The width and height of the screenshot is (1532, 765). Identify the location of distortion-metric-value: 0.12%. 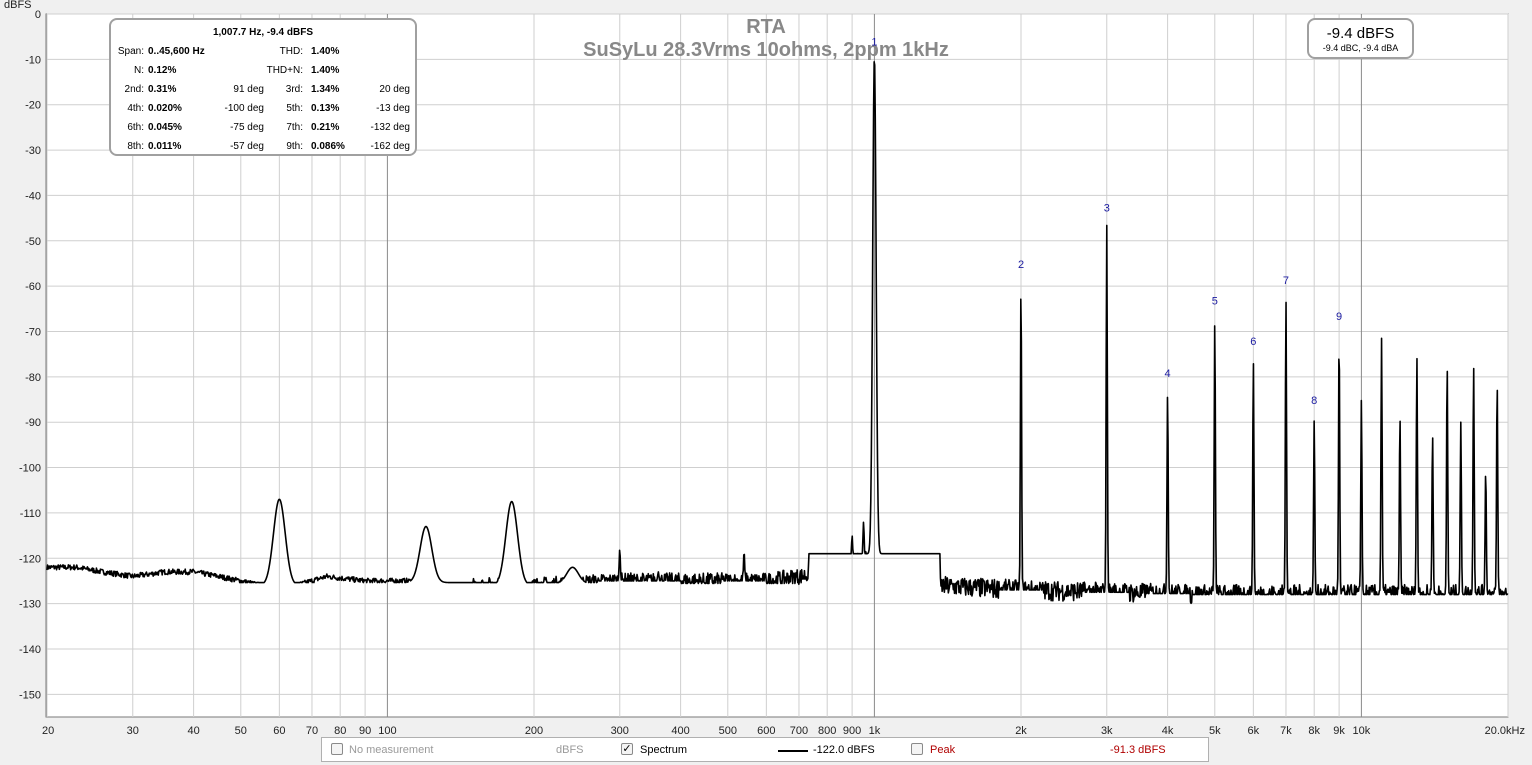
(162, 70).